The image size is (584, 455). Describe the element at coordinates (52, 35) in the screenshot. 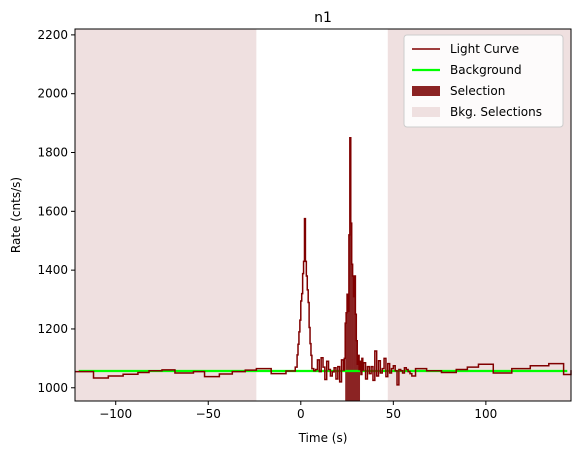

I see `y-tick-label: 2200` at that location.